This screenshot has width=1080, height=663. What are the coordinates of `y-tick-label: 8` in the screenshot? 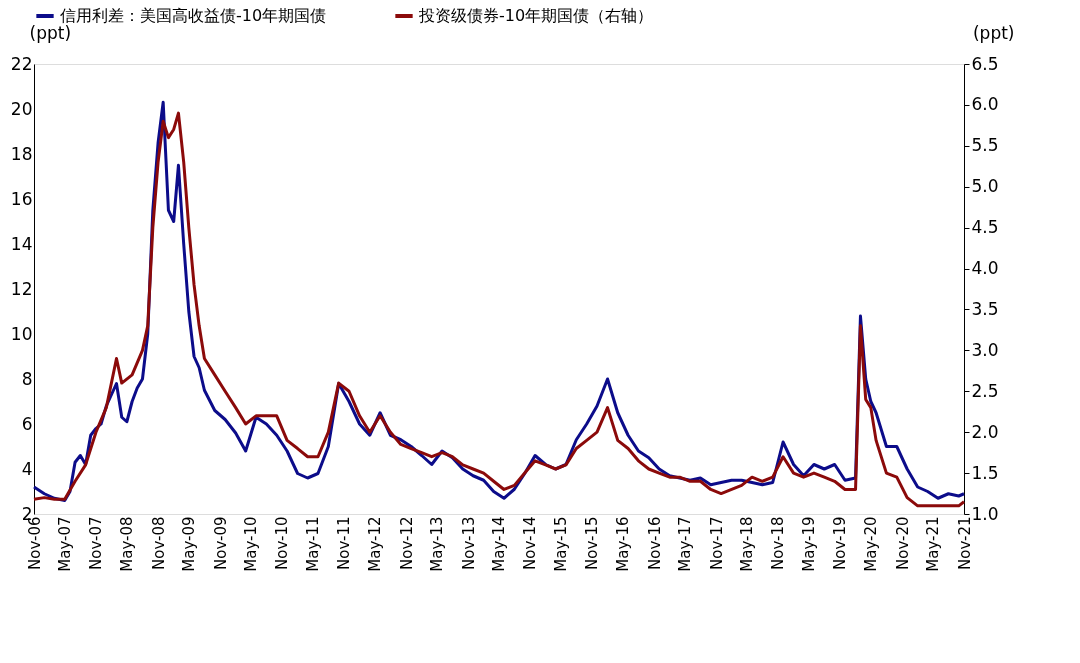 It's located at (27, 378).